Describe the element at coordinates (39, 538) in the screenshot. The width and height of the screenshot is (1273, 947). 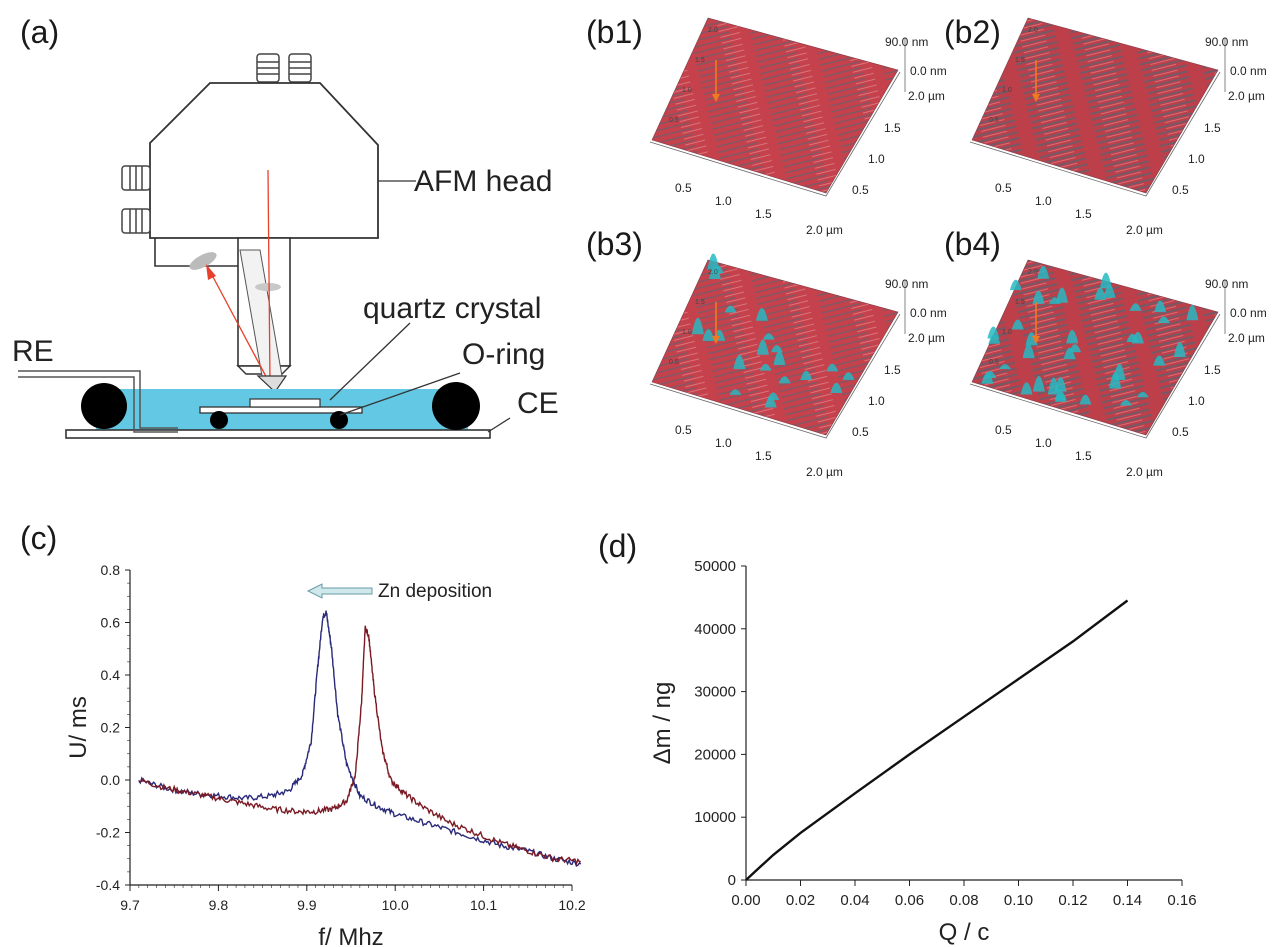
I see `panel-label-c: (c)` at that location.